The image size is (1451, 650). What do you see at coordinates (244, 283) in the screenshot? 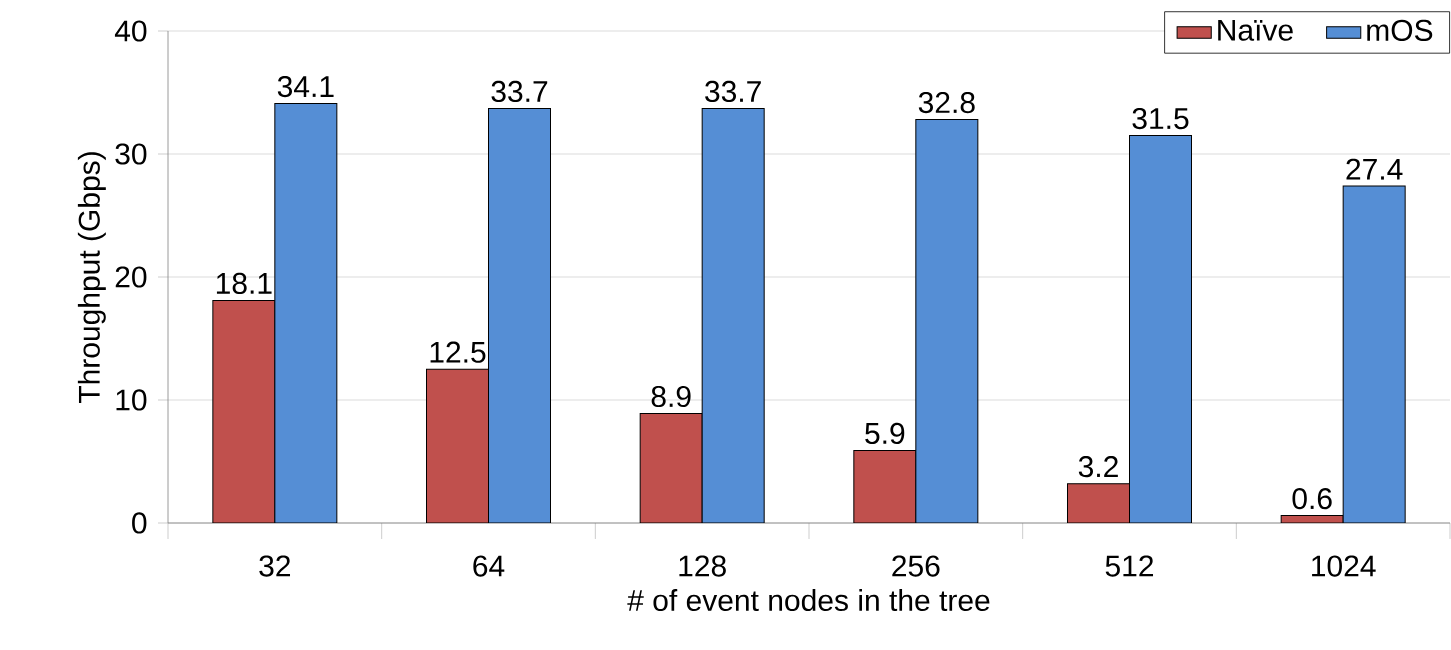
I see `data-label: 18.1` at bounding box center [244, 283].